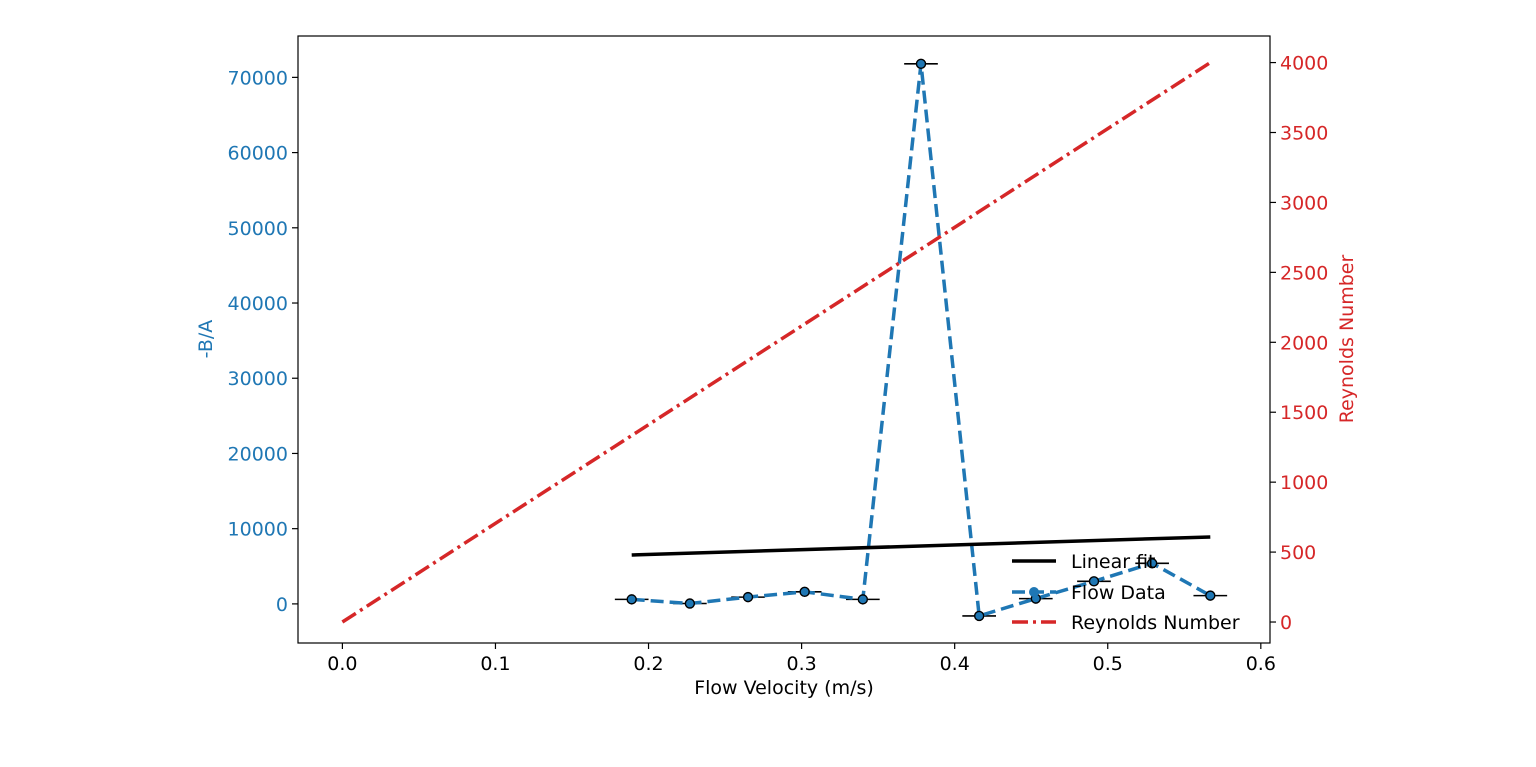 The height and width of the screenshot is (767, 1536). I want to click on legend-label-flow-data: Flow Data, so click(1118, 593).